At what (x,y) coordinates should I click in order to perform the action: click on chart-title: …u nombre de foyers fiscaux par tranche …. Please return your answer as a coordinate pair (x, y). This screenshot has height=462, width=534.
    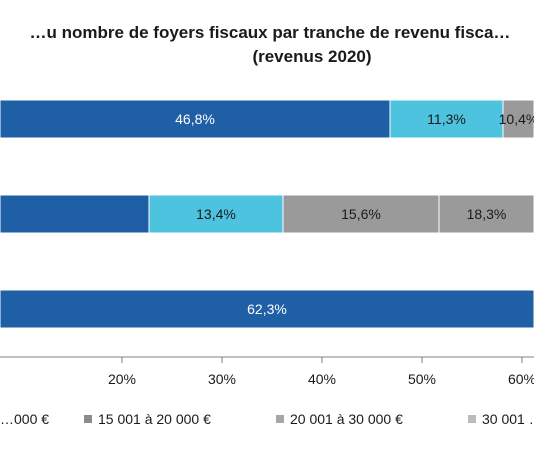
    Looking at the image, I should click on (270, 32).